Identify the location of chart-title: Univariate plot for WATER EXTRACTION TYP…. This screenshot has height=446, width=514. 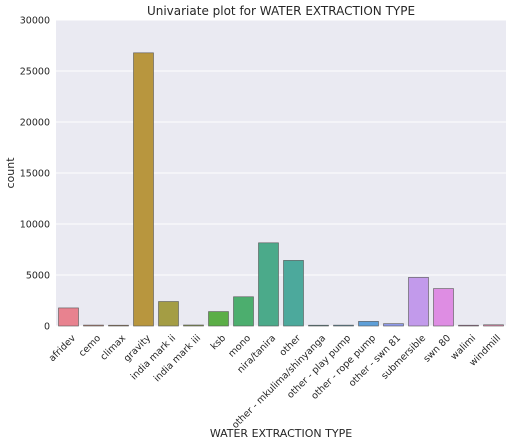
(281, 11).